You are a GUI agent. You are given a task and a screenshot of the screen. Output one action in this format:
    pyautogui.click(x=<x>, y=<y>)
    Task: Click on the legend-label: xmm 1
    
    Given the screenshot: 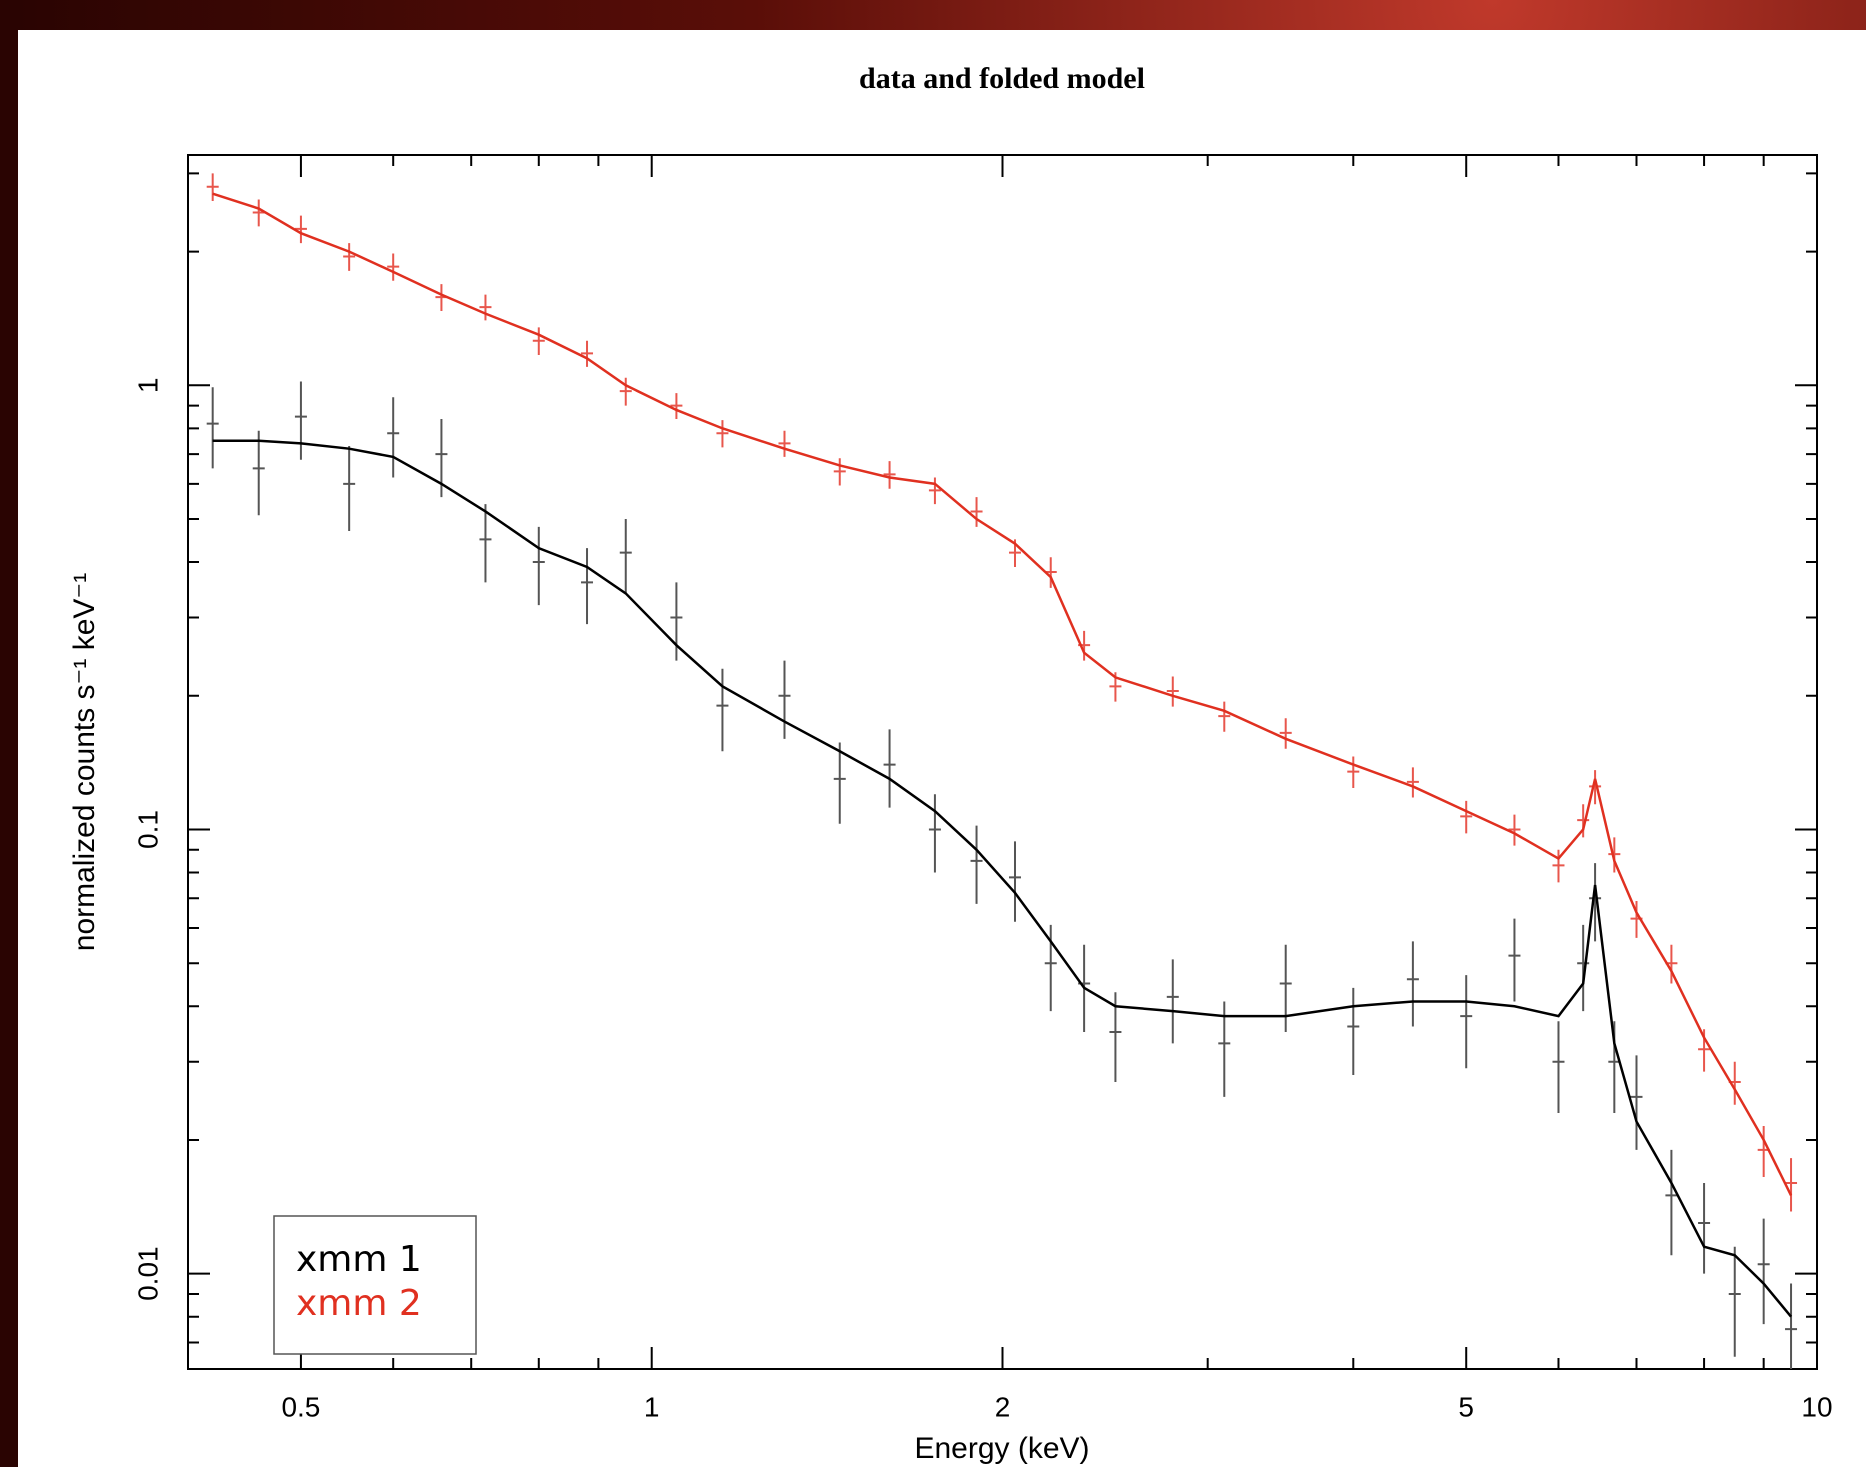 What is the action you would take?
    pyautogui.click(x=359, y=1259)
    